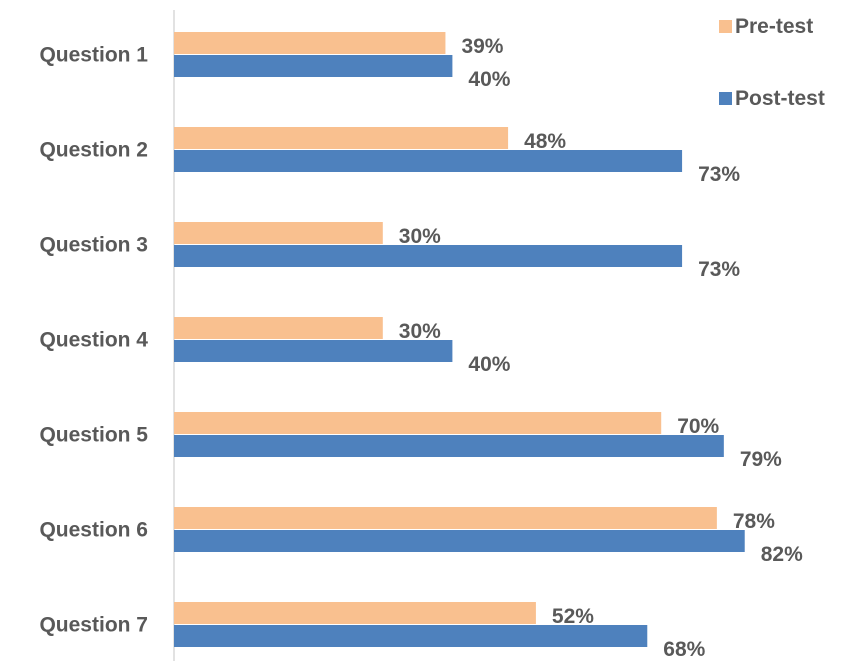 The image size is (852, 671). I want to click on category-label: Question 4, so click(93, 340).